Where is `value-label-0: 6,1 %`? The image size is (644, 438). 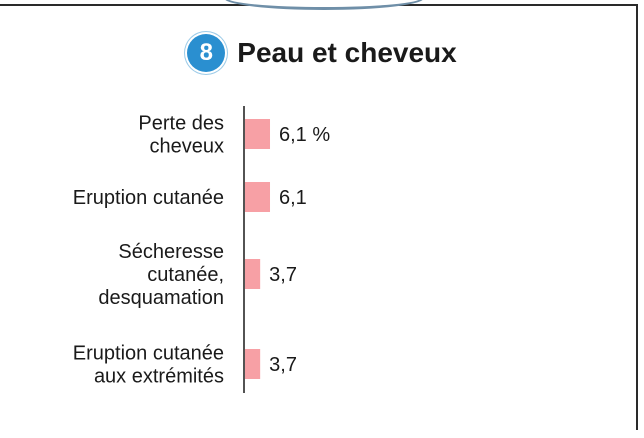
value-label-0: 6,1 % is located at coordinates (304, 135).